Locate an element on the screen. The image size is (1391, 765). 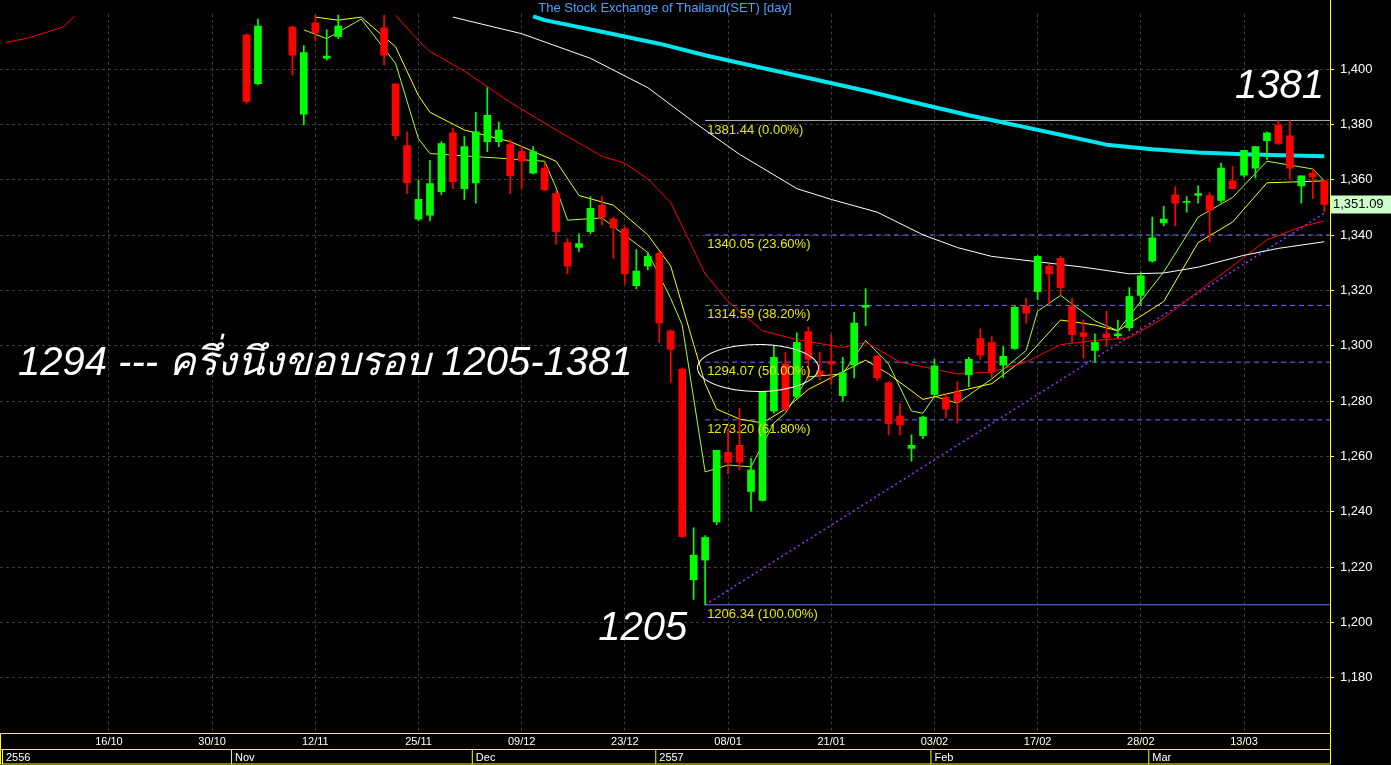
text: 1,351.09 is located at coordinates (1358, 203).